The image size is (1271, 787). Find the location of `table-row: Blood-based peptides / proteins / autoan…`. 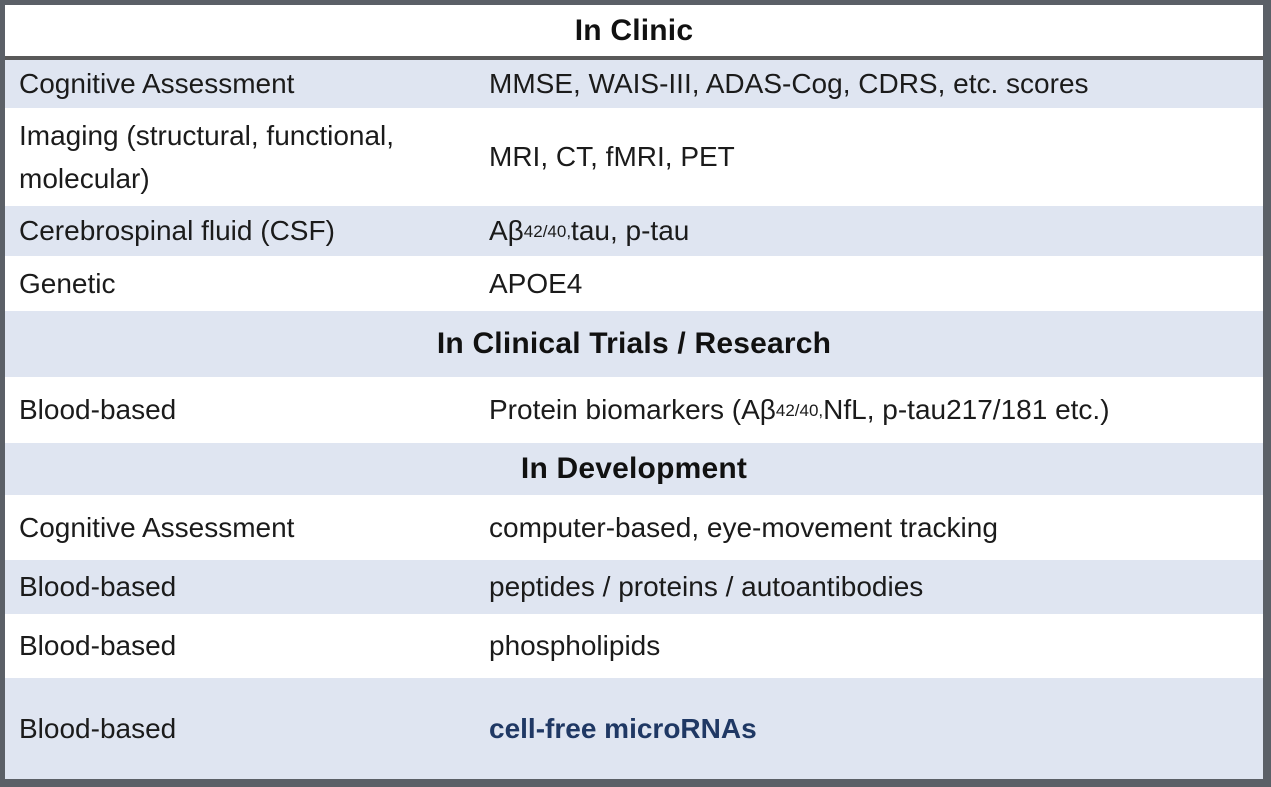

table-row: Blood-based peptides / proteins / autoan… is located at coordinates (634, 586).